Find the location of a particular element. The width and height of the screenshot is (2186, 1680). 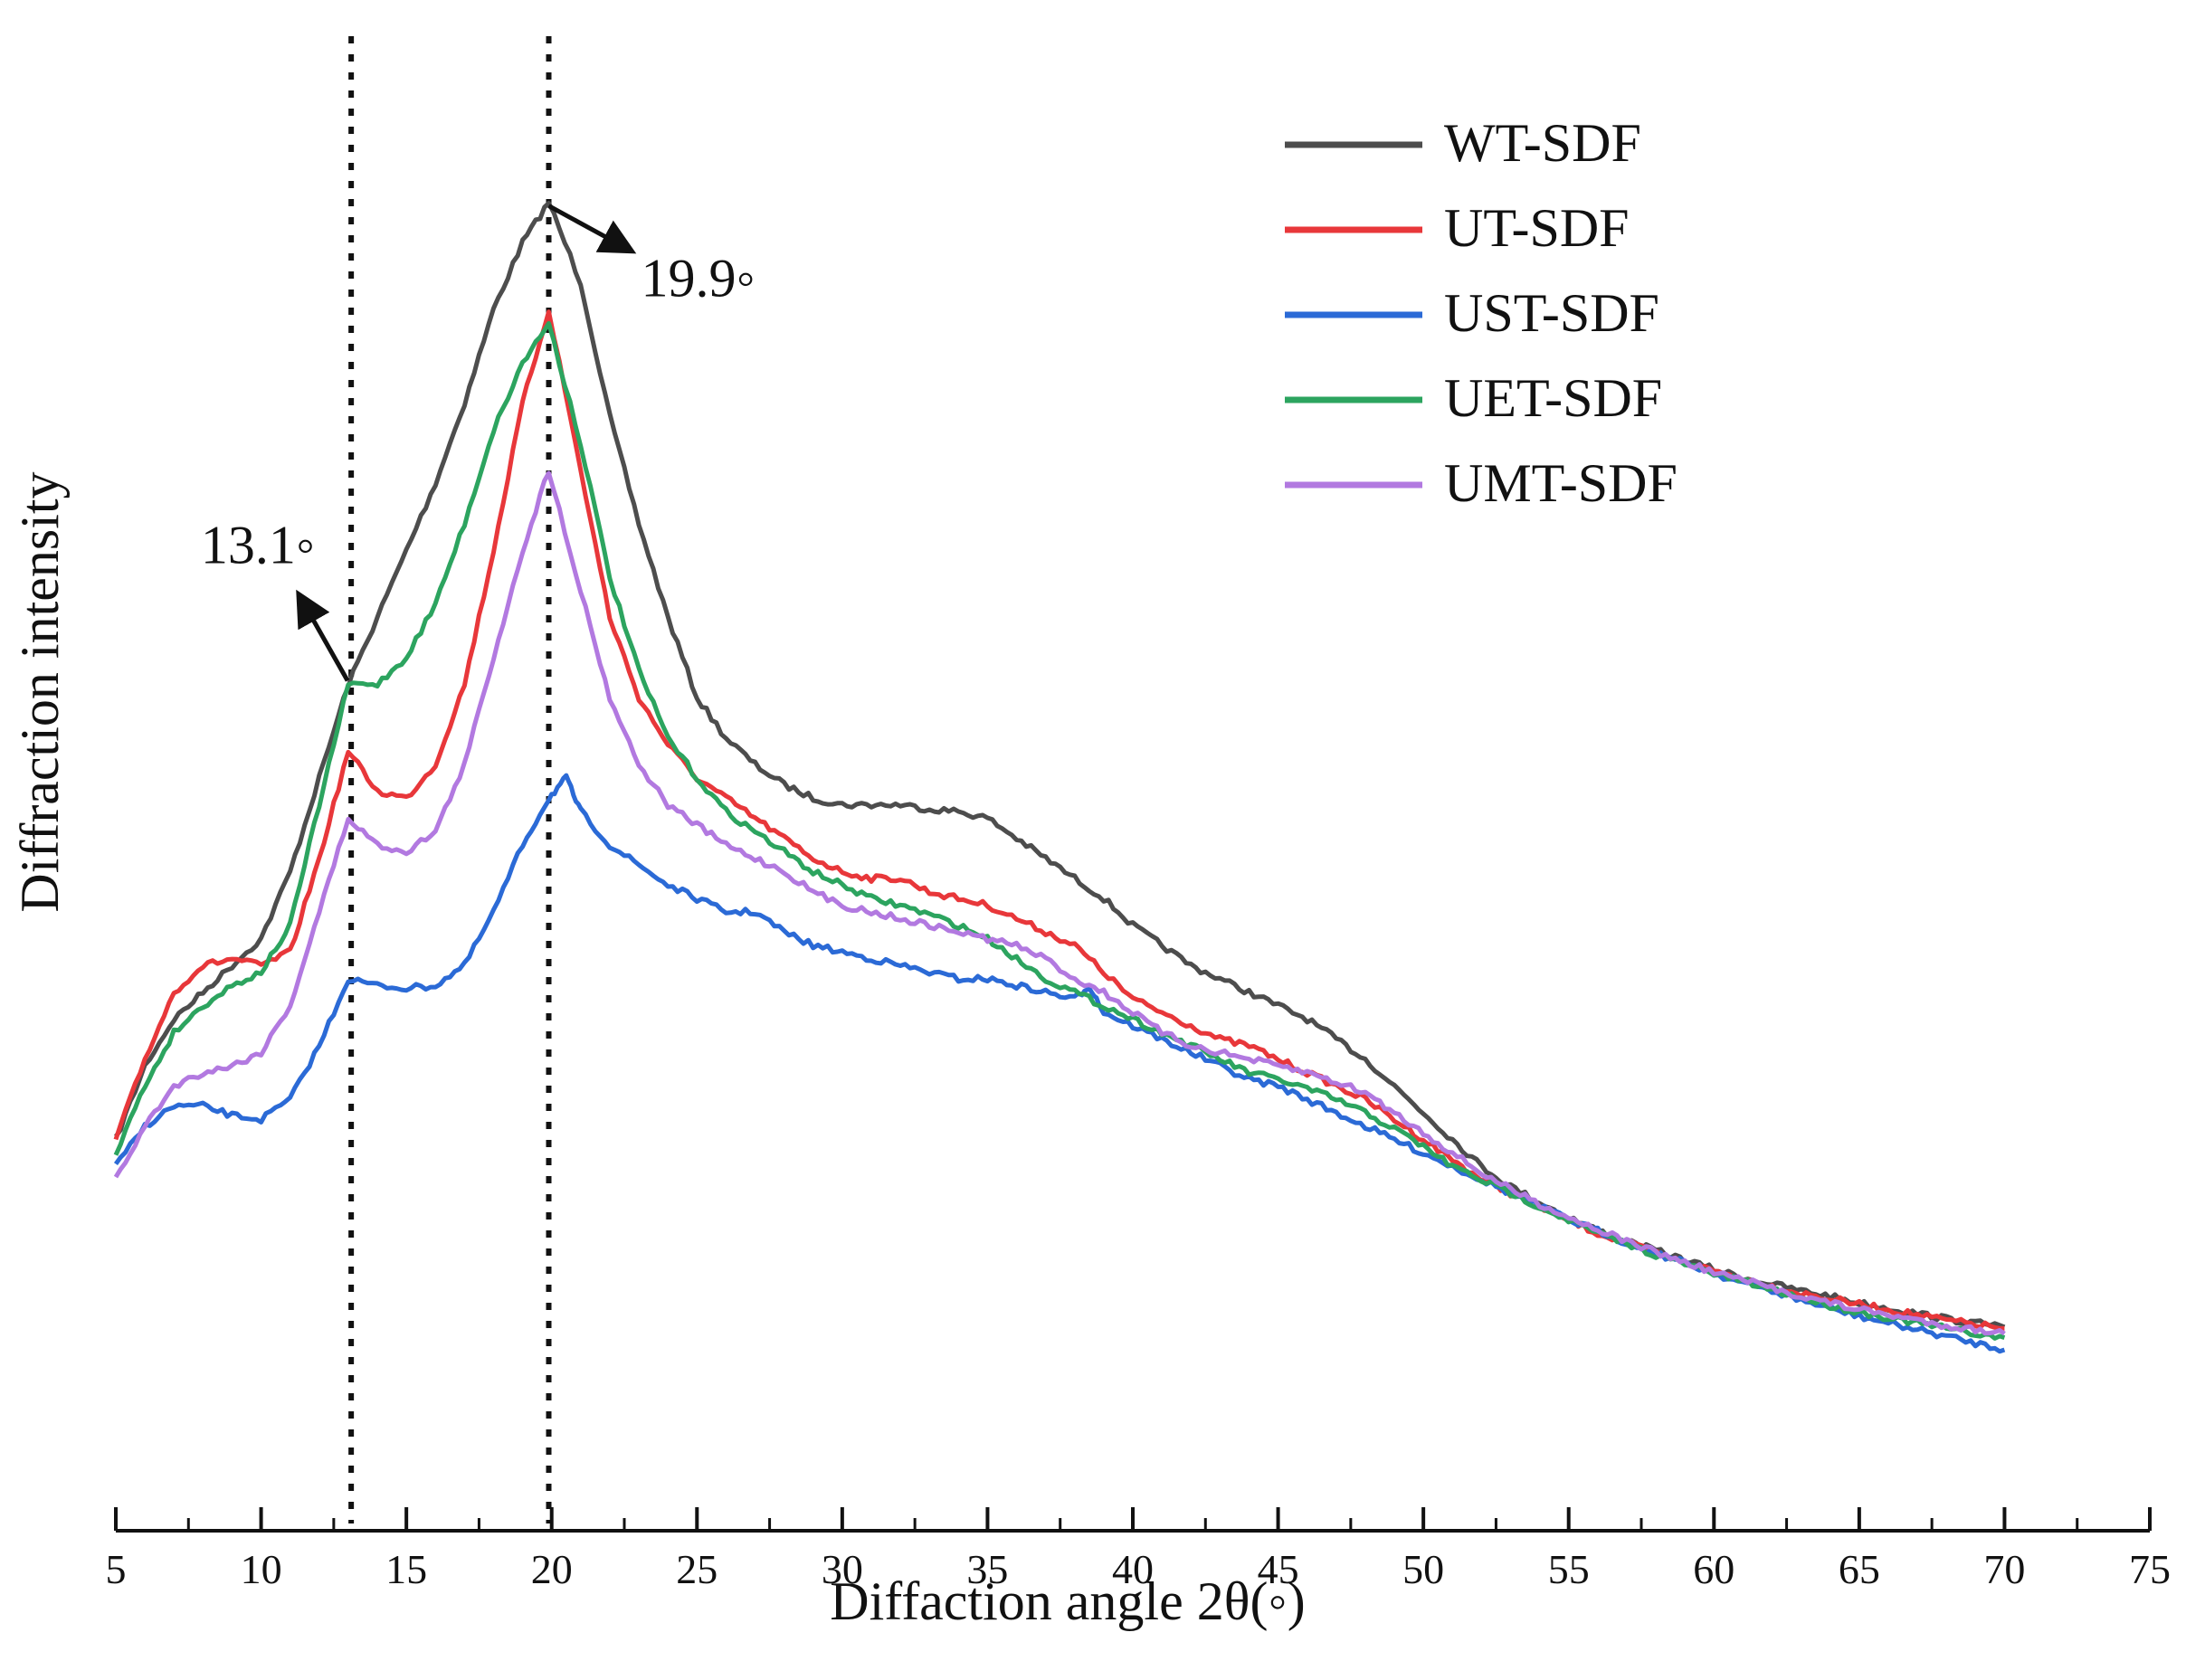

x-tick-label: 70 is located at coordinates (2004, 1569).